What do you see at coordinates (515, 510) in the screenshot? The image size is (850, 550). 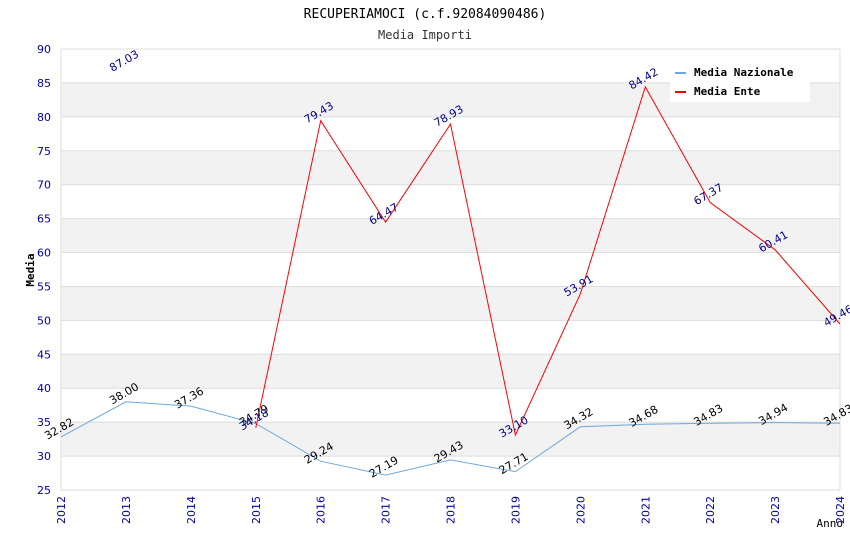 I see `x-tick-label: 2019` at bounding box center [515, 510].